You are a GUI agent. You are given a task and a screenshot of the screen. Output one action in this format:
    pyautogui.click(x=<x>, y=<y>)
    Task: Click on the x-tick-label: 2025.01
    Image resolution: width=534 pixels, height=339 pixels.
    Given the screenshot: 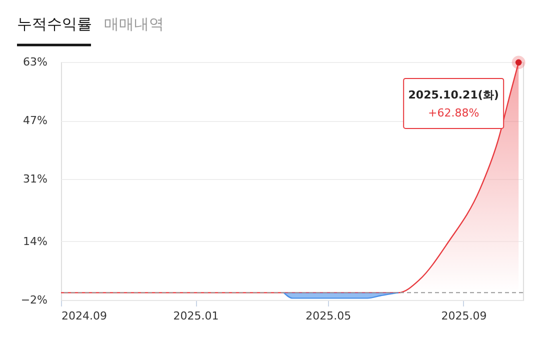 What is the action you would take?
    pyautogui.click(x=196, y=316)
    